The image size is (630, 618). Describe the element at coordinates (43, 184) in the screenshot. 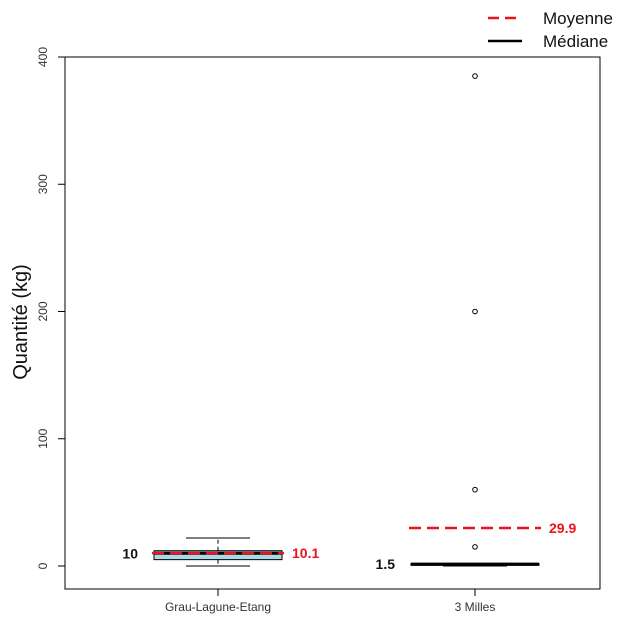

I see `y-tick-label-300: 300` at that location.